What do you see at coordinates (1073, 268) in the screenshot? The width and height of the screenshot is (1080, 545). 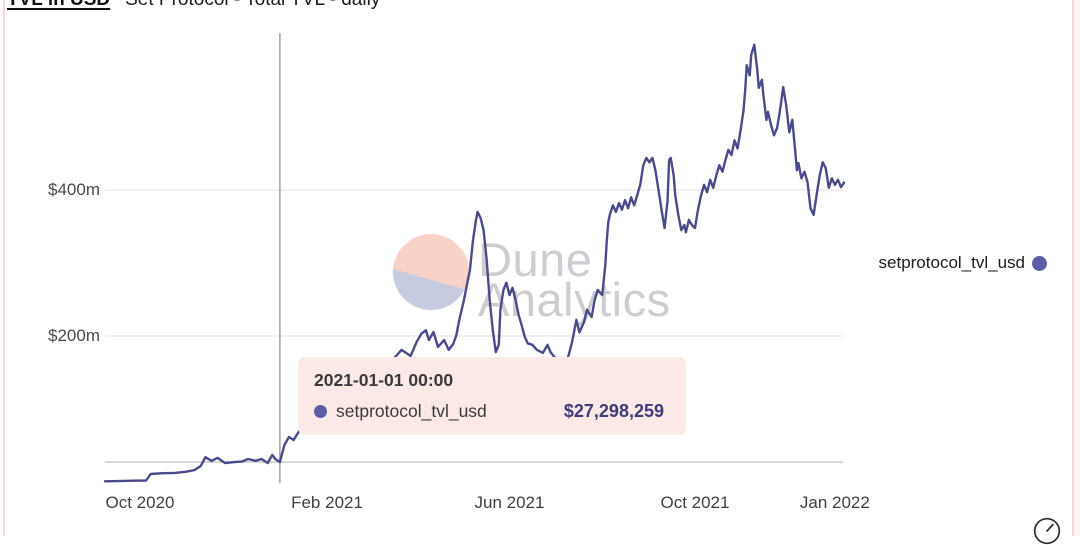 I see `card-right-border` at bounding box center [1073, 268].